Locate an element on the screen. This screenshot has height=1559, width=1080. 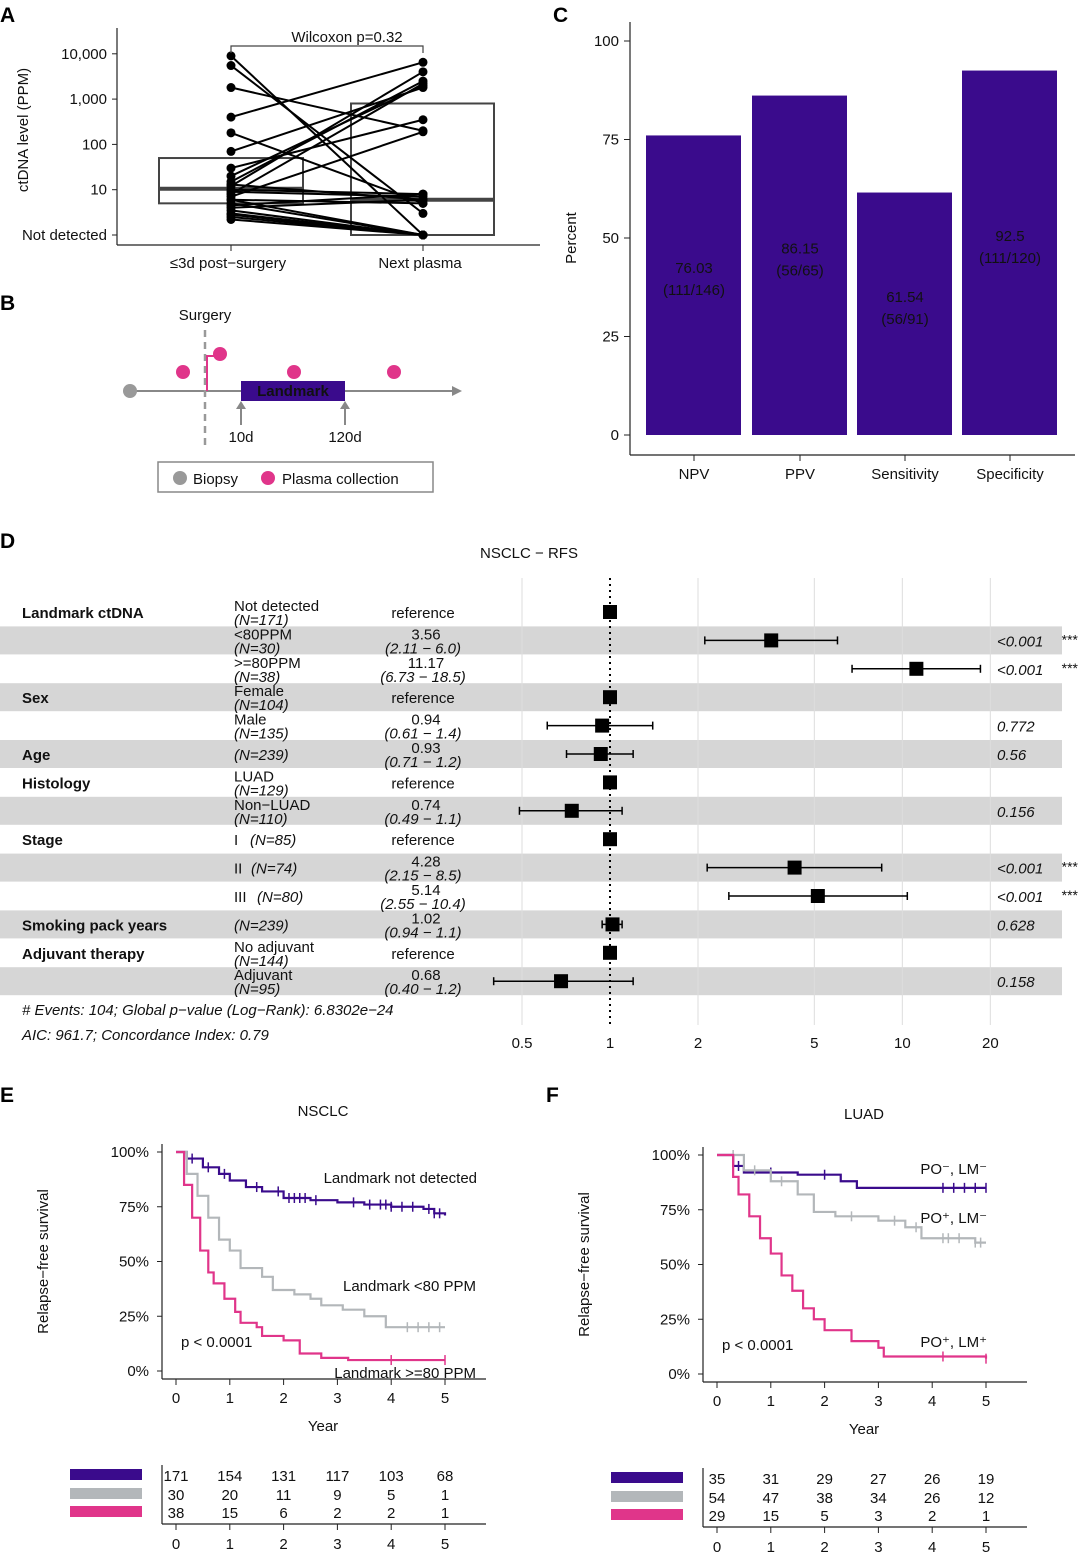
risk-count: 5 is located at coordinates (391, 1495).